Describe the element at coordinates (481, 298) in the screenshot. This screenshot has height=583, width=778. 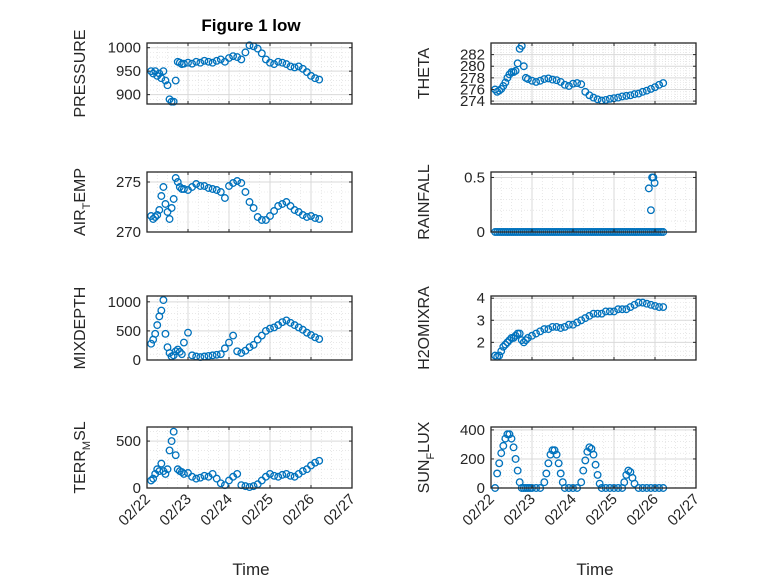
I see `y-tick-label: 4` at that location.